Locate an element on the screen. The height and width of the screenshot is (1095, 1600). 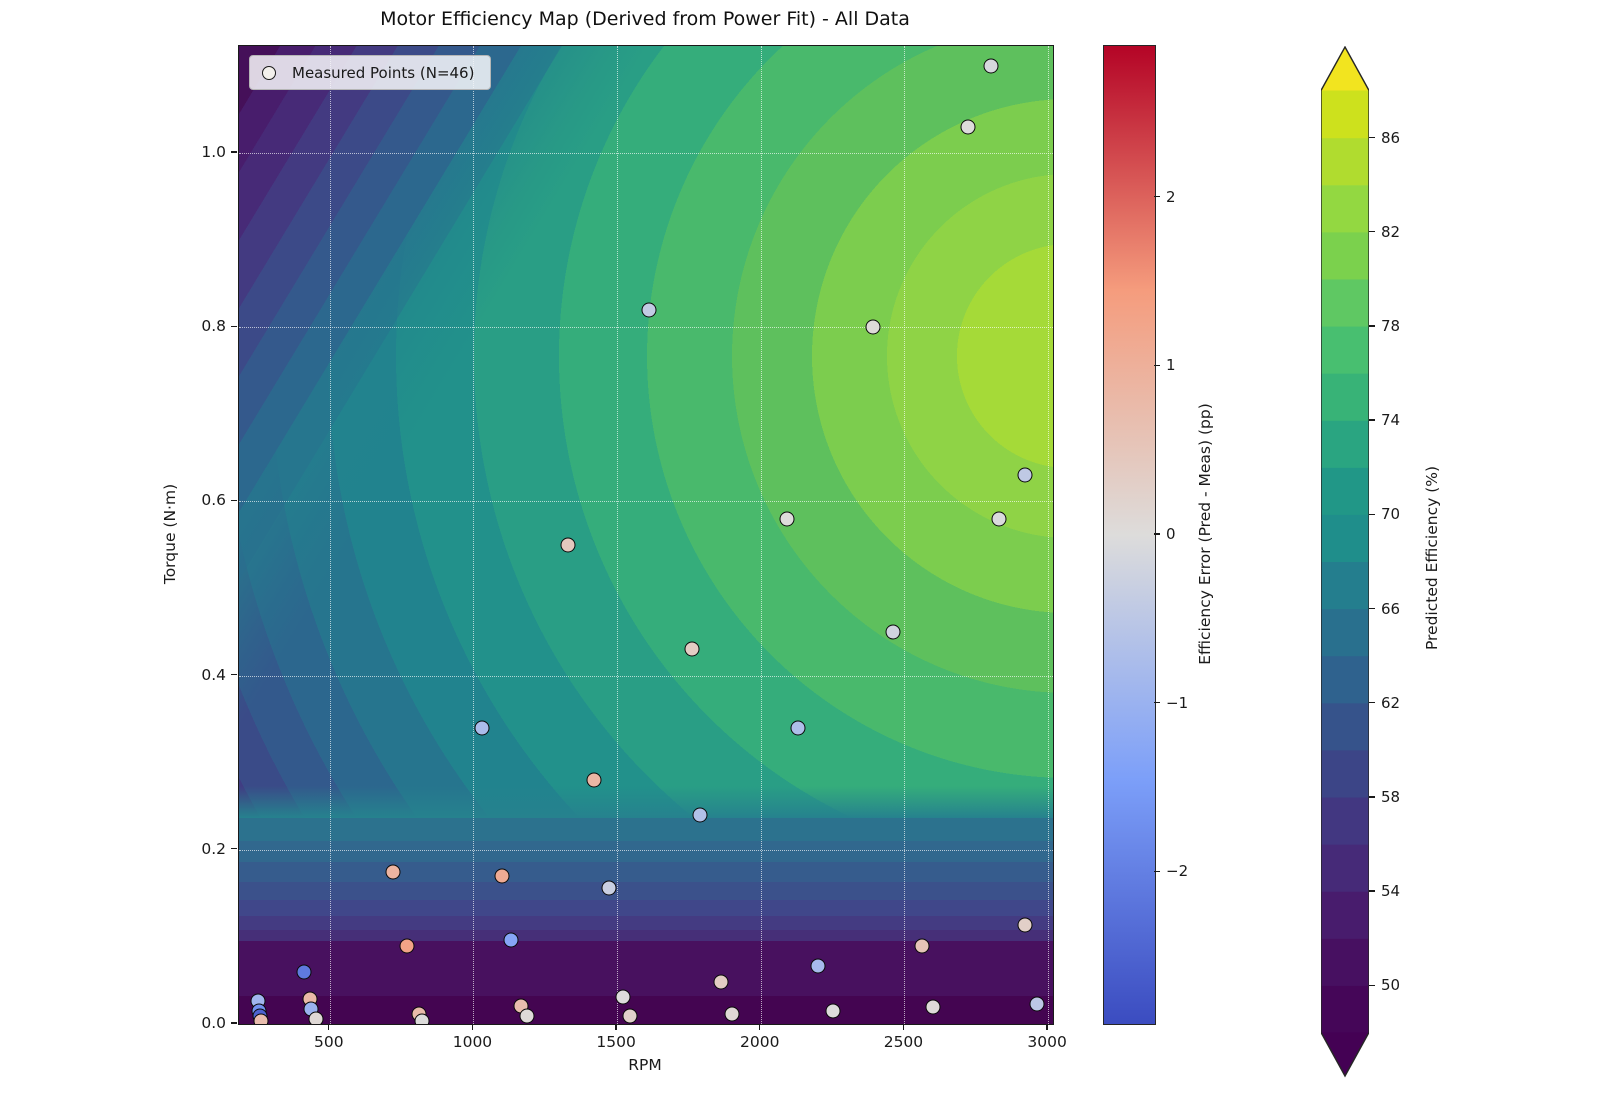
efficiency-colorbar-tick-label: 78 is located at coordinates (1391, 325).